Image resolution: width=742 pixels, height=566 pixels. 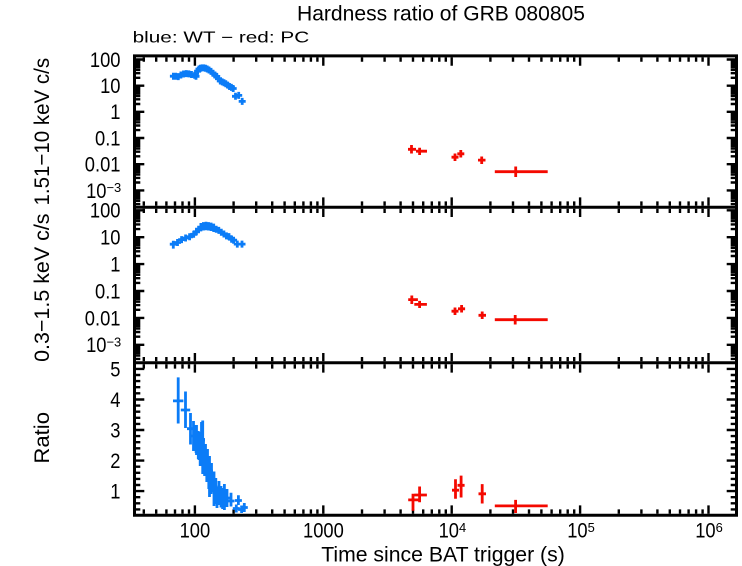 What do you see at coordinates (42, 132) in the screenshot?
I see `svg-text: 1.51−10 keV c/s` at bounding box center [42, 132].